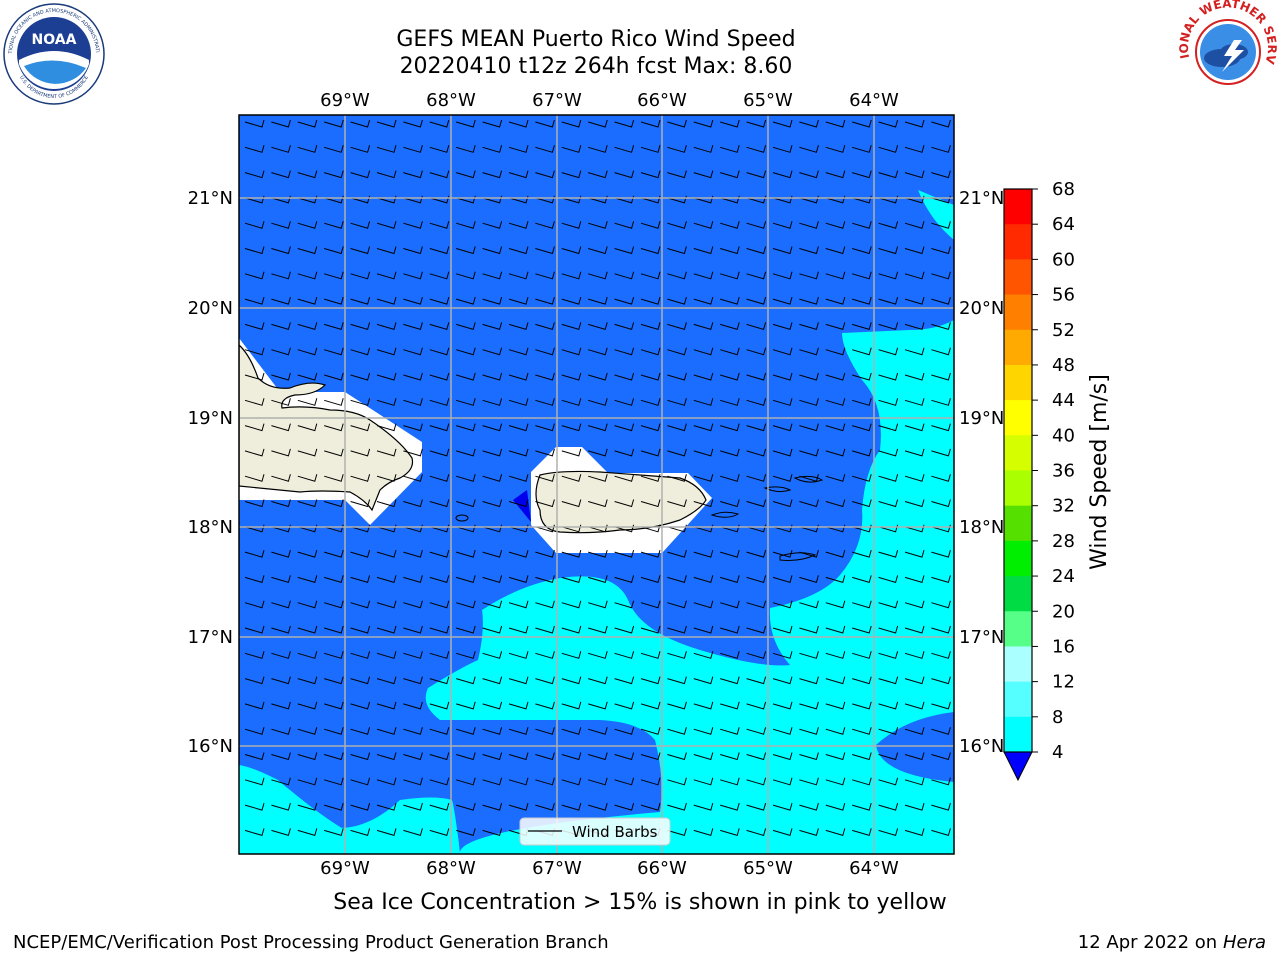  What do you see at coordinates (1063, 576) in the screenshot?
I see `colorbar-tick-label: 24` at bounding box center [1063, 576].